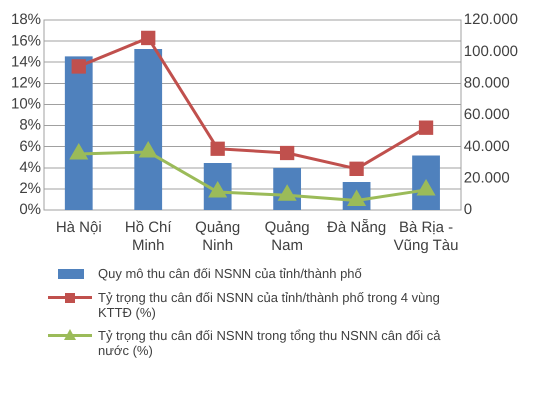 This screenshot has width=533, height=403. What do you see at coordinates (30, 189) in the screenshot?
I see `y-tick-label: 2%` at bounding box center [30, 189].